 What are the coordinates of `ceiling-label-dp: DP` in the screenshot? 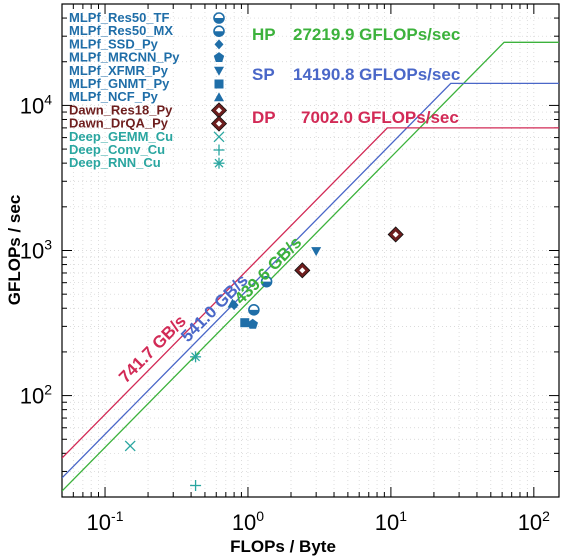 It's located at (264, 117).